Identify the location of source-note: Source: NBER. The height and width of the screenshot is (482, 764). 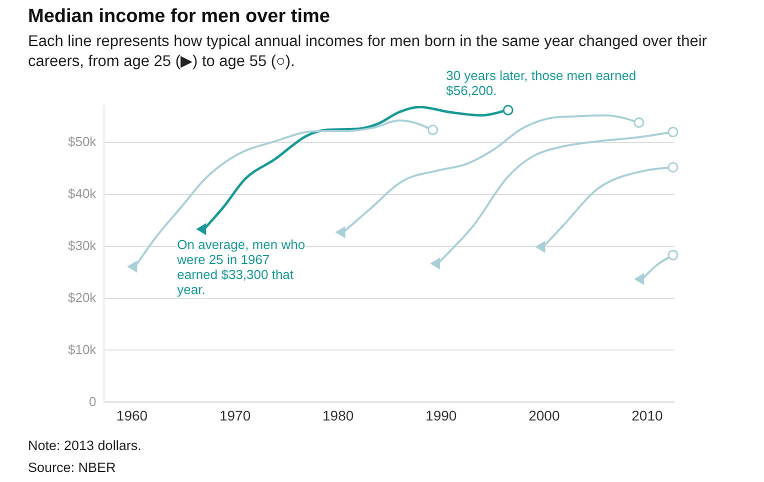
(72, 467).